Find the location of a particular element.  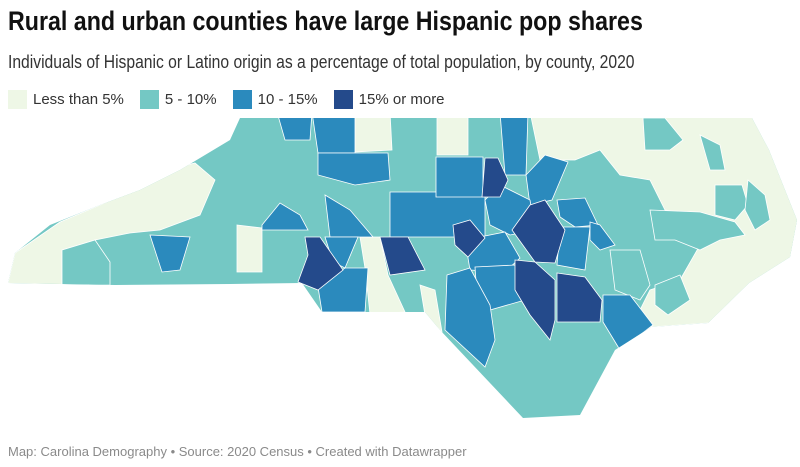

legend-item-15plus: 15% or more is located at coordinates (389, 99).